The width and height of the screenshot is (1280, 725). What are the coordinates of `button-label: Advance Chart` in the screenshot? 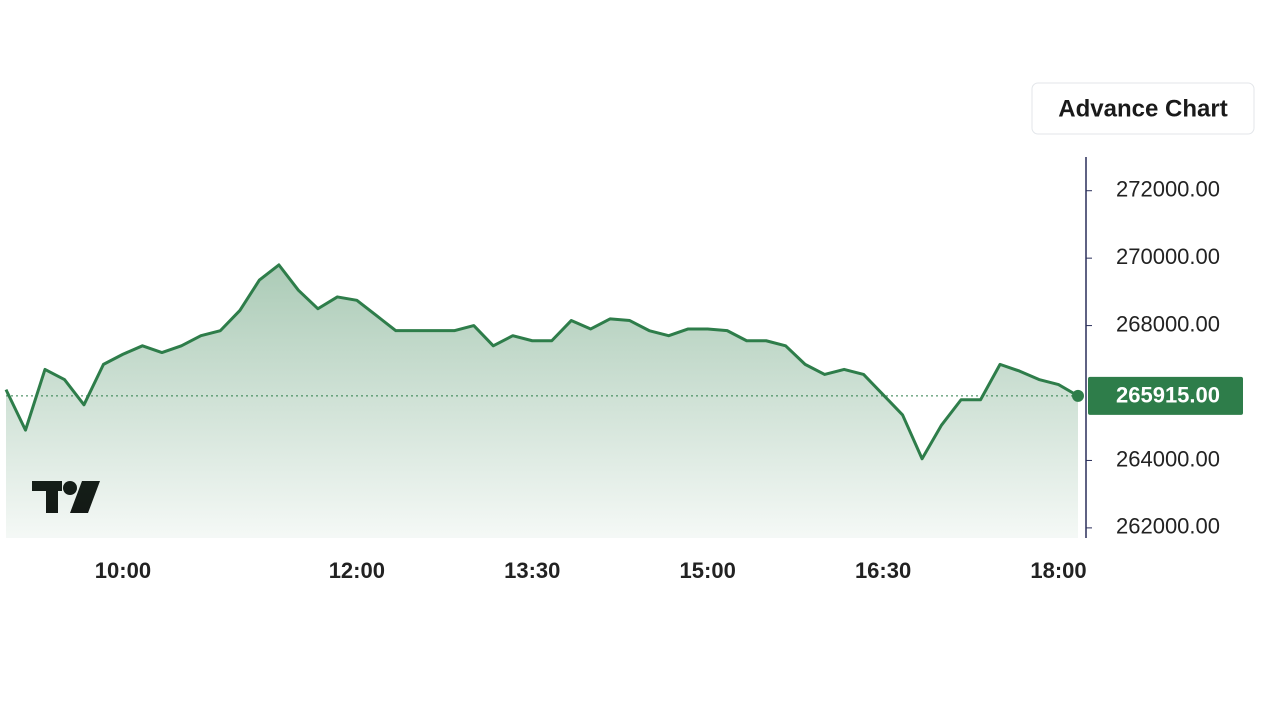 It's located at (1142, 108).